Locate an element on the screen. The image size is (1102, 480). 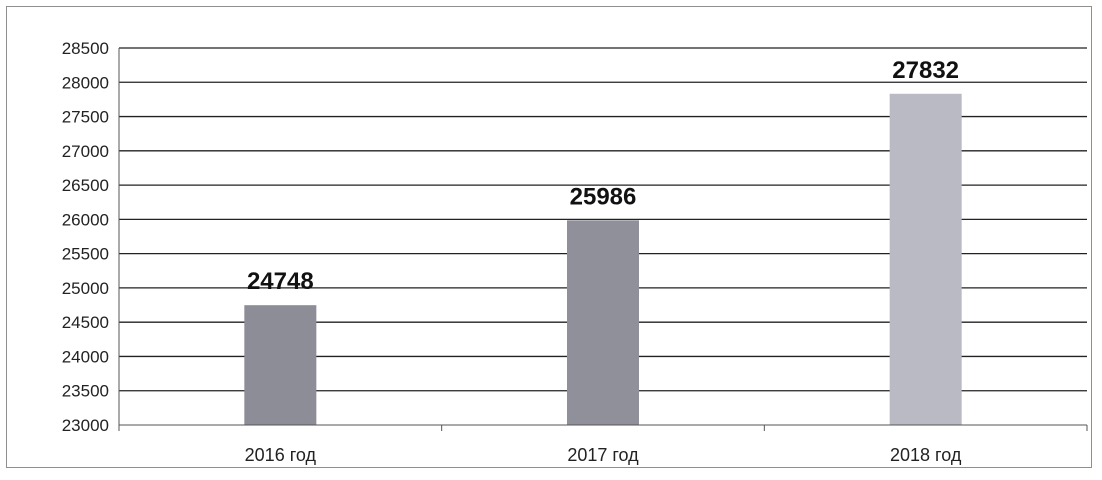
y-tick-label: 26500 is located at coordinates (85, 185).